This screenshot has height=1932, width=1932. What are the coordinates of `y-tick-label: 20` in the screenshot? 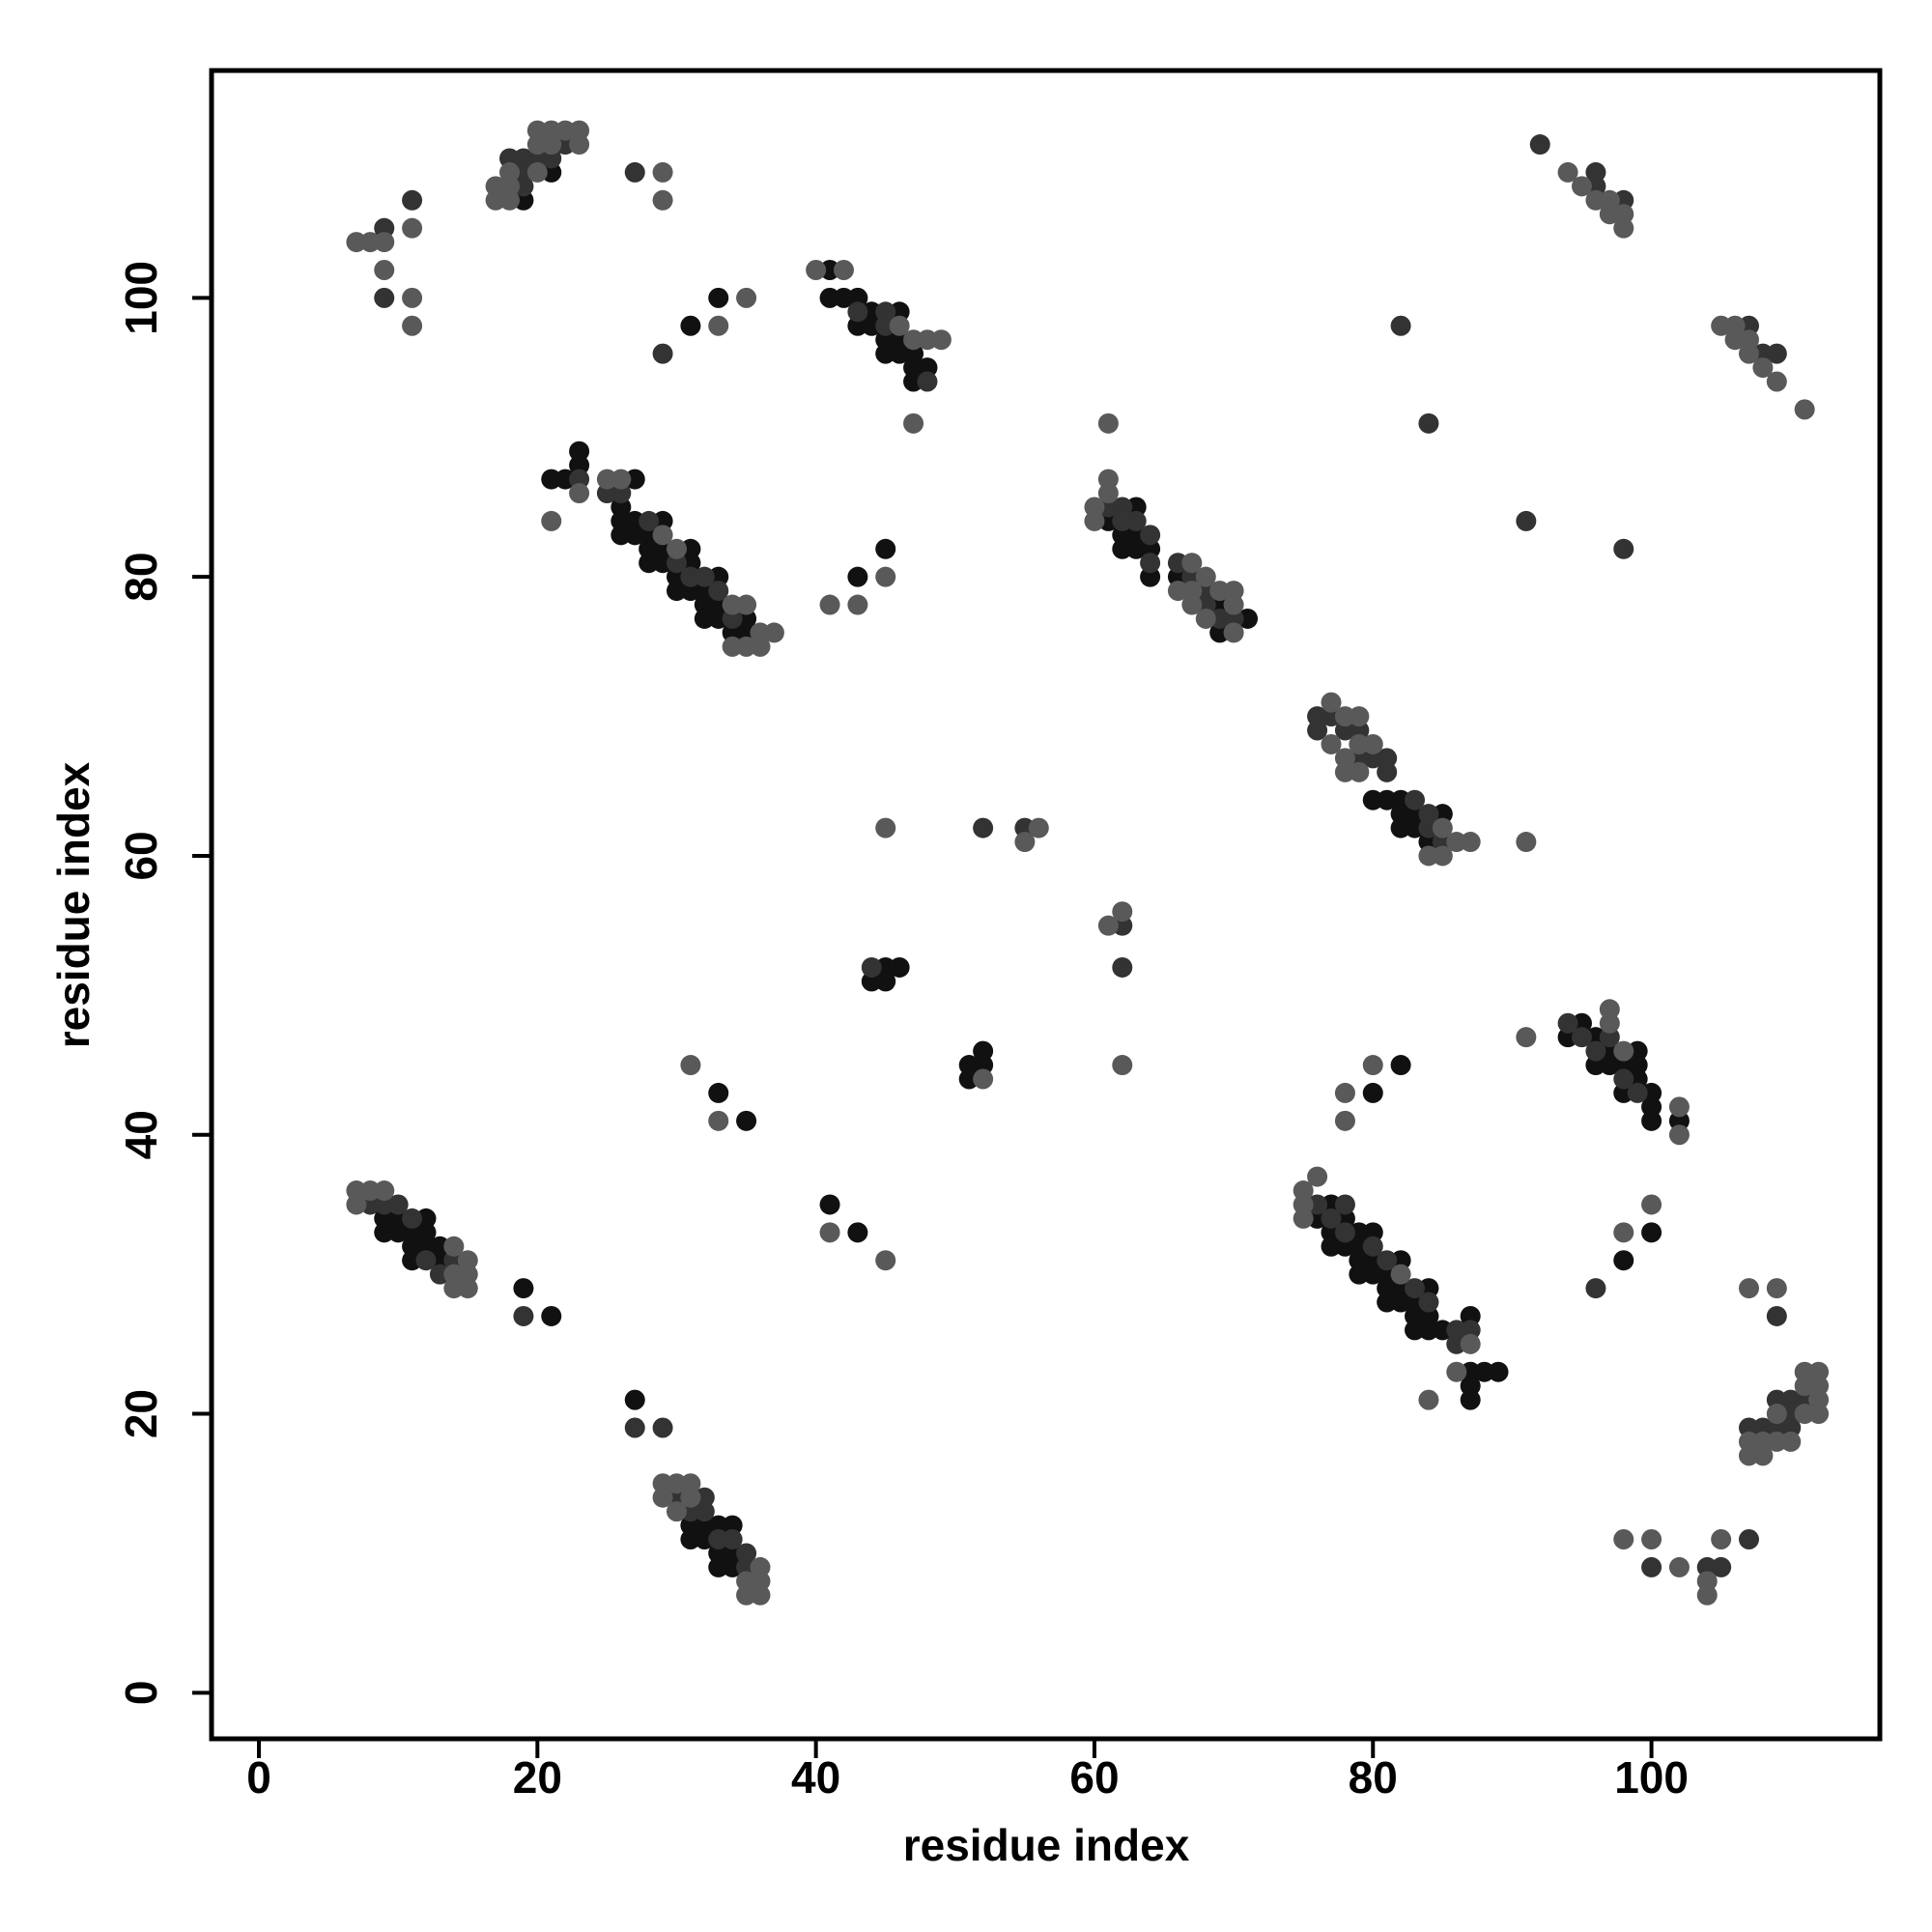 It's located at (141, 1413).